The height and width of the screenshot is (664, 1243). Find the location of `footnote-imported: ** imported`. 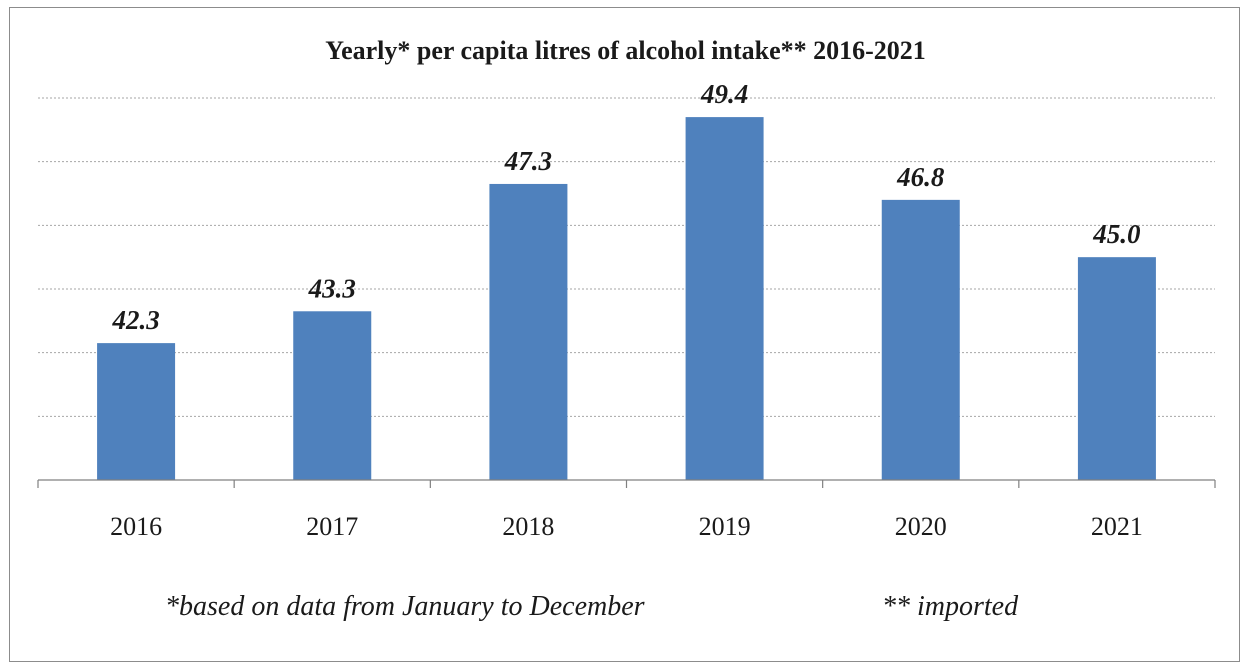

footnote-imported: ** imported is located at coordinates (950, 606).